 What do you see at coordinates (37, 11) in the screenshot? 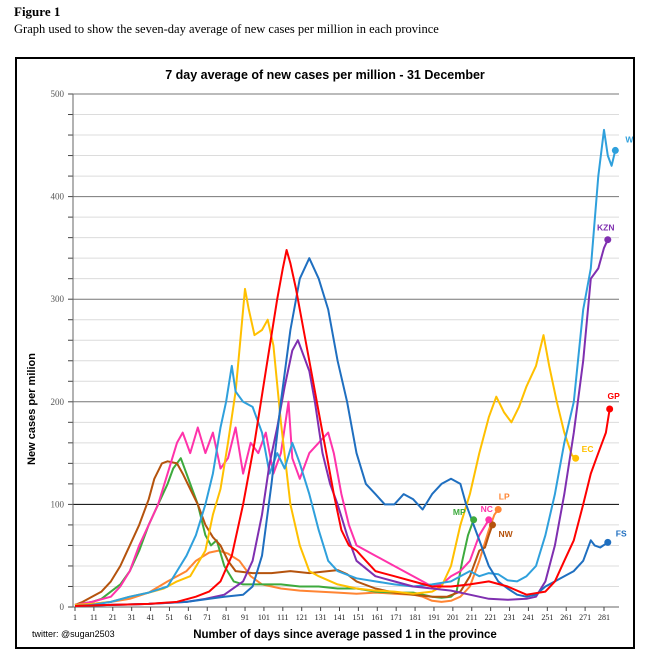
I see `figure-label: Figure 1` at bounding box center [37, 11].